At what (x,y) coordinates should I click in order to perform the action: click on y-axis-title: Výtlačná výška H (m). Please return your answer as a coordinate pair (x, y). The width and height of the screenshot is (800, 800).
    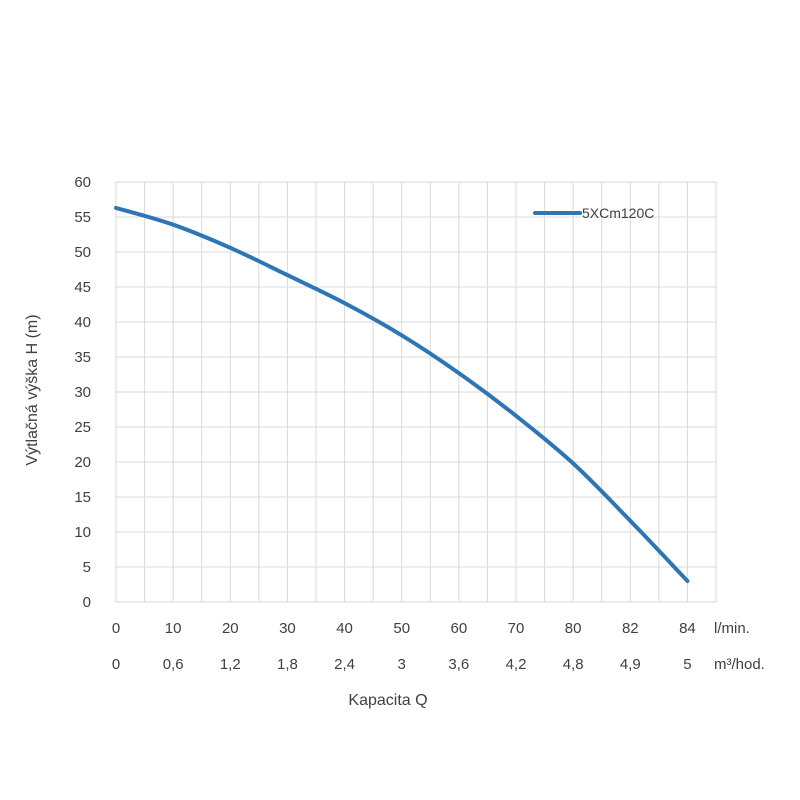
    Looking at the image, I should click on (32, 389).